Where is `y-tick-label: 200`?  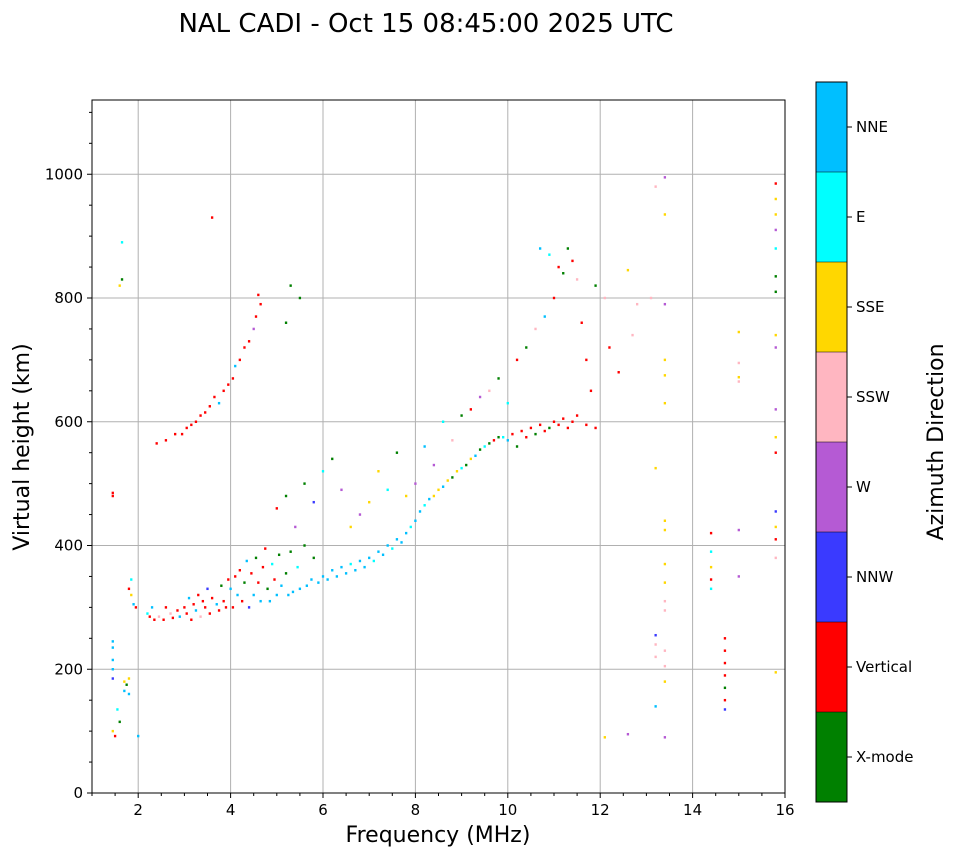
y-tick-label: 200 is located at coordinates (68, 669).